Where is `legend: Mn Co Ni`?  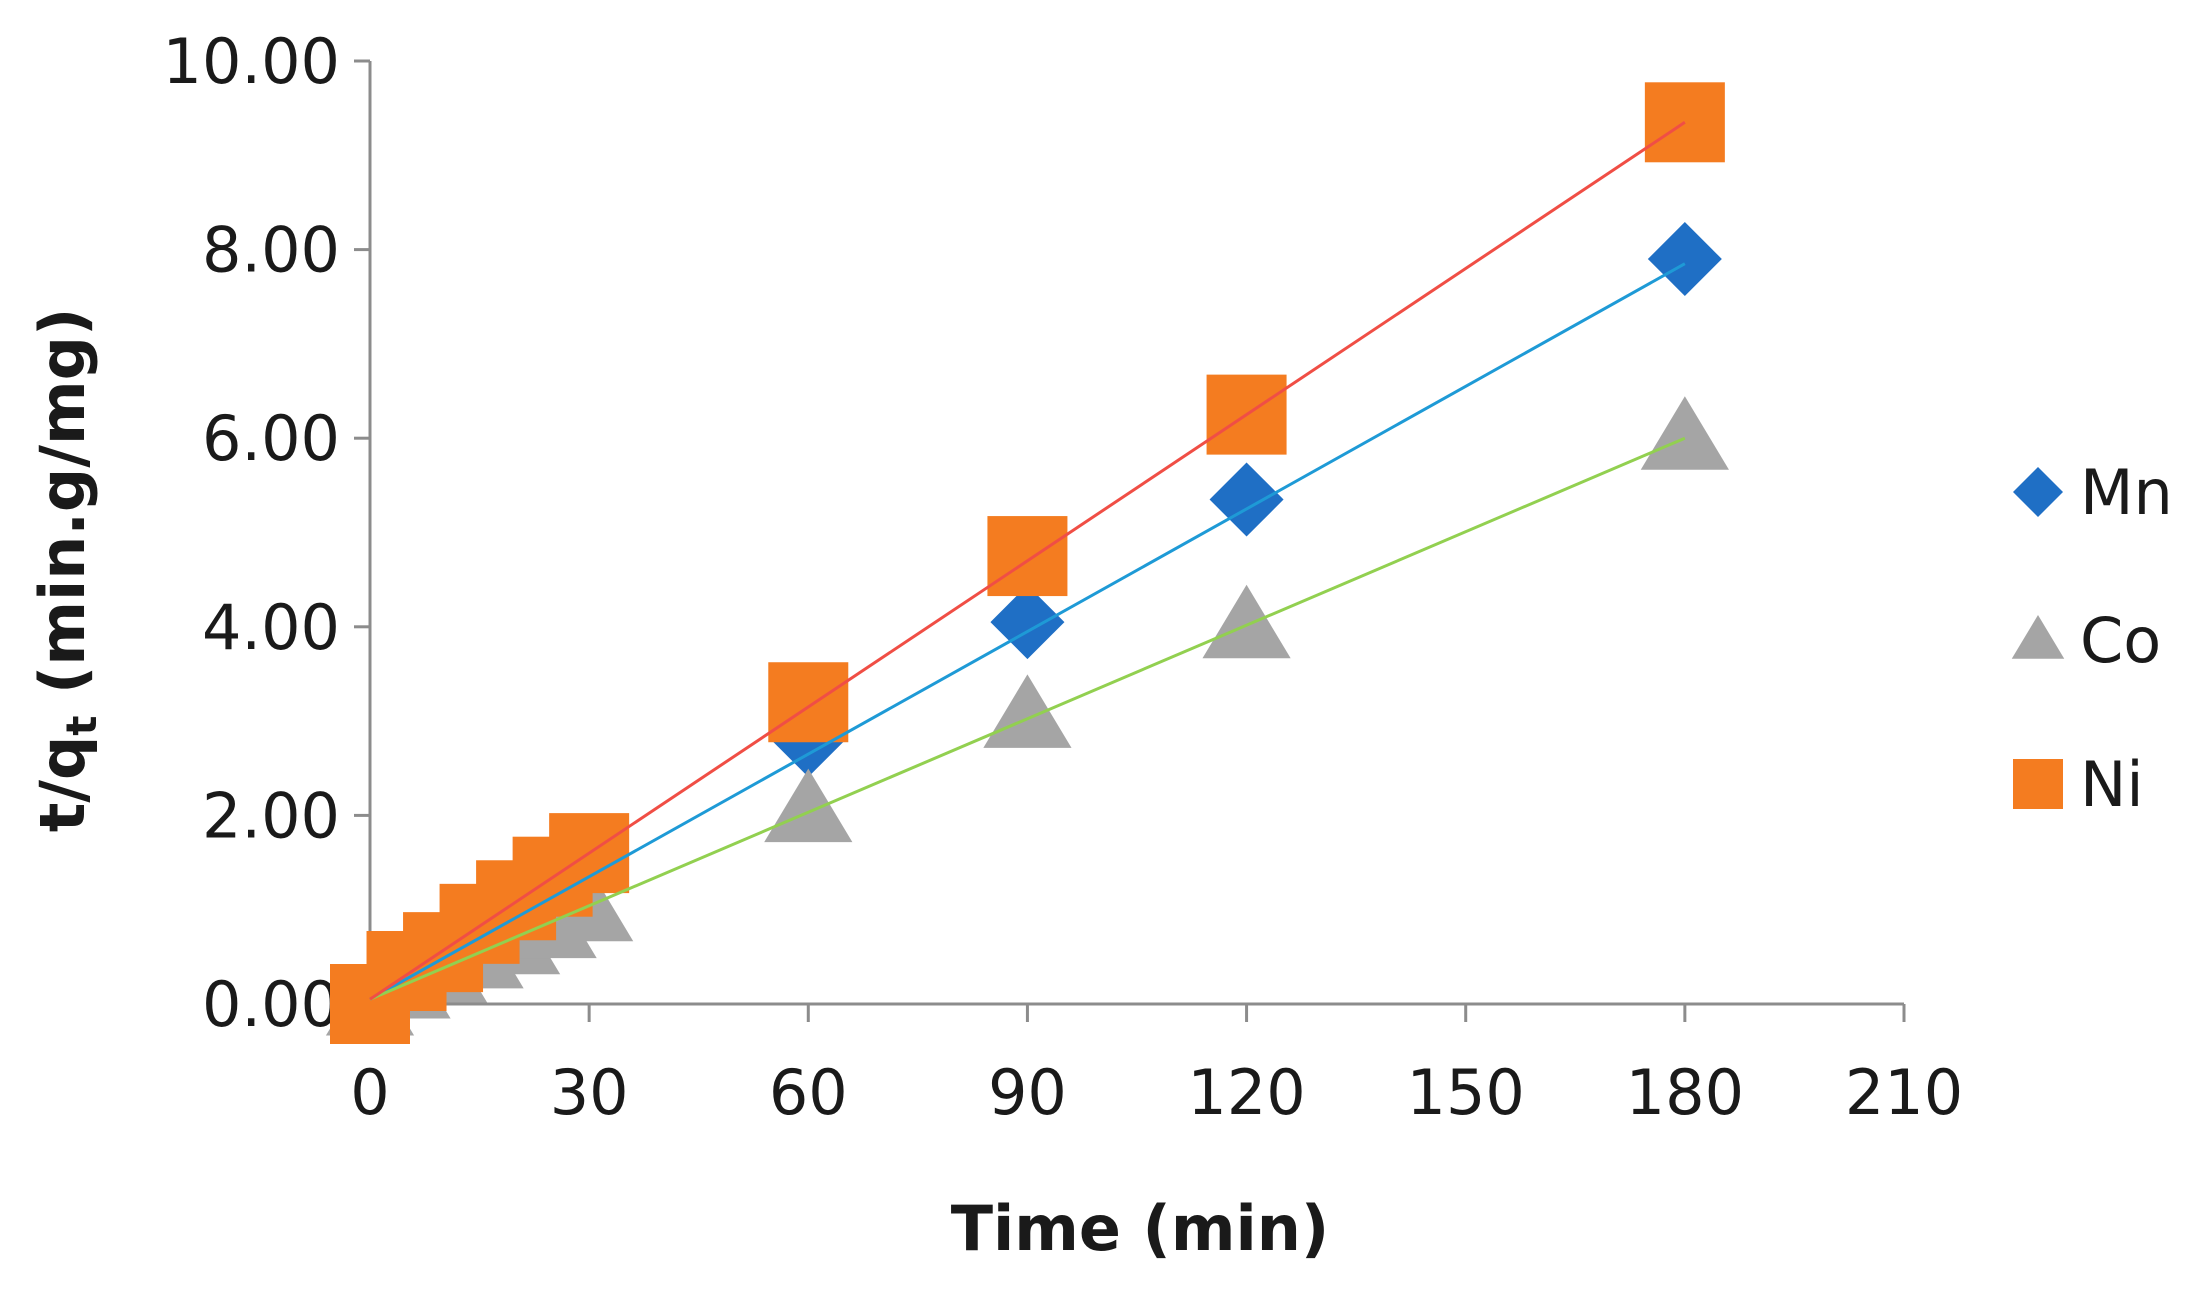
legend: Mn Co Ni is located at coordinates (2092, 638).